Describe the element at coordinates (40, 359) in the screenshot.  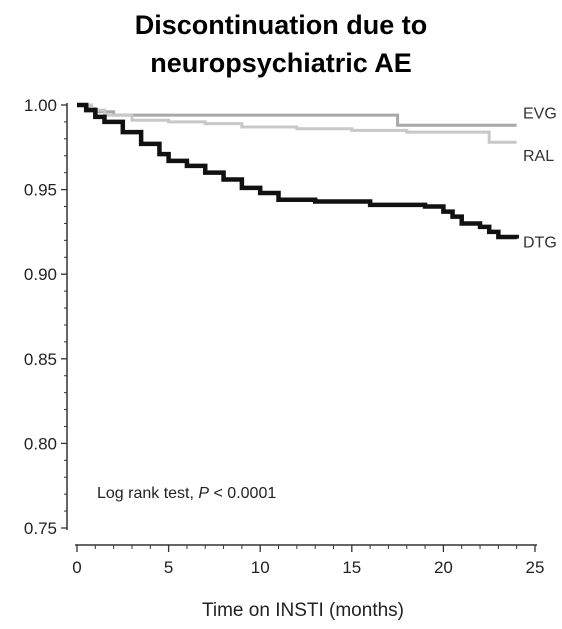
I see `y-tick-label: 0.85` at that location.